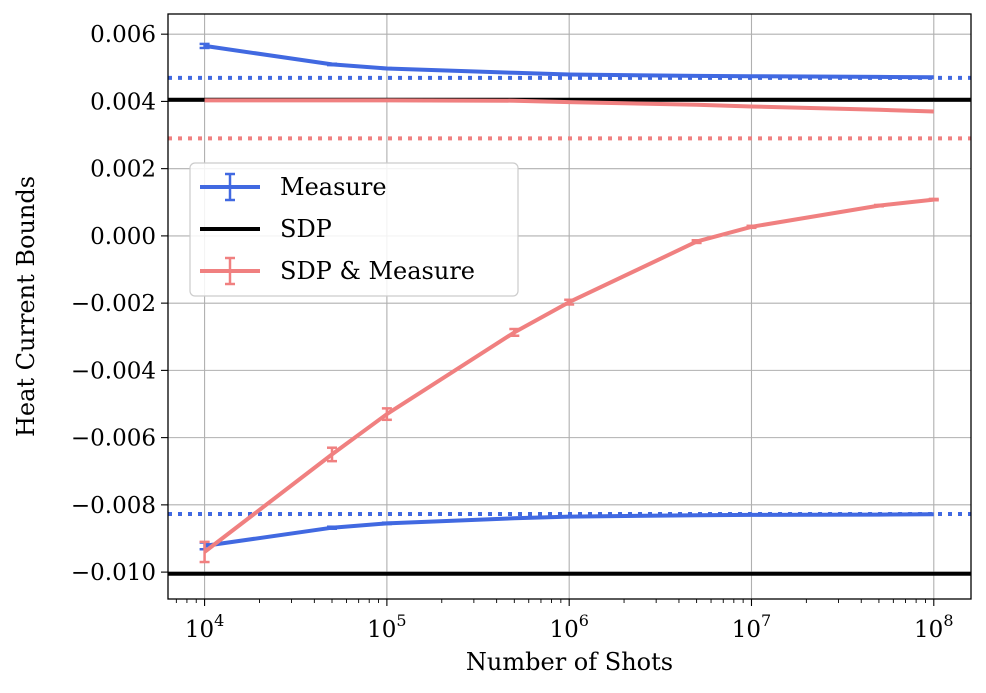 This screenshot has height=693, width=986. Describe the element at coordinates (306, 229) in the screenshot. I see `legend-label: SDP` at that location.